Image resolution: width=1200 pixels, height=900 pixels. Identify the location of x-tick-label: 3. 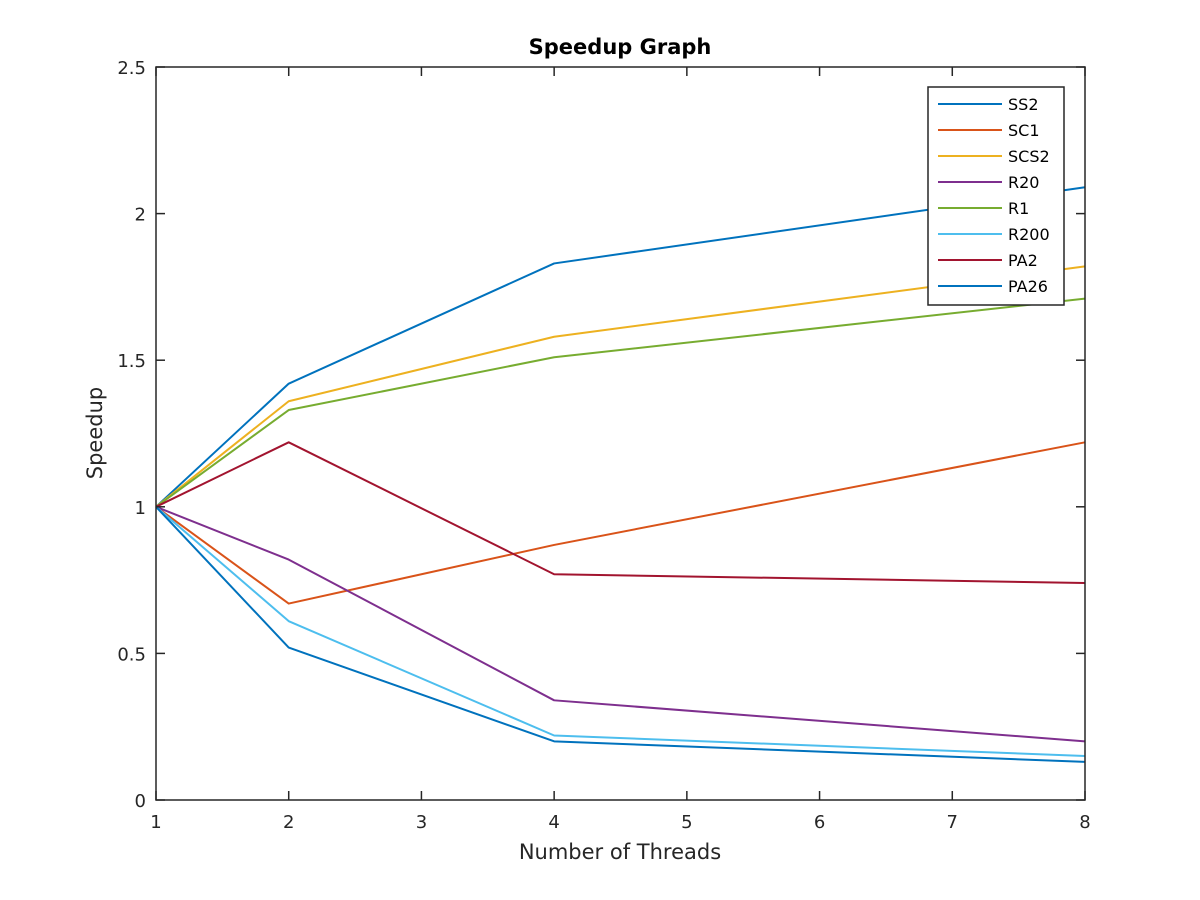
(421, 822).